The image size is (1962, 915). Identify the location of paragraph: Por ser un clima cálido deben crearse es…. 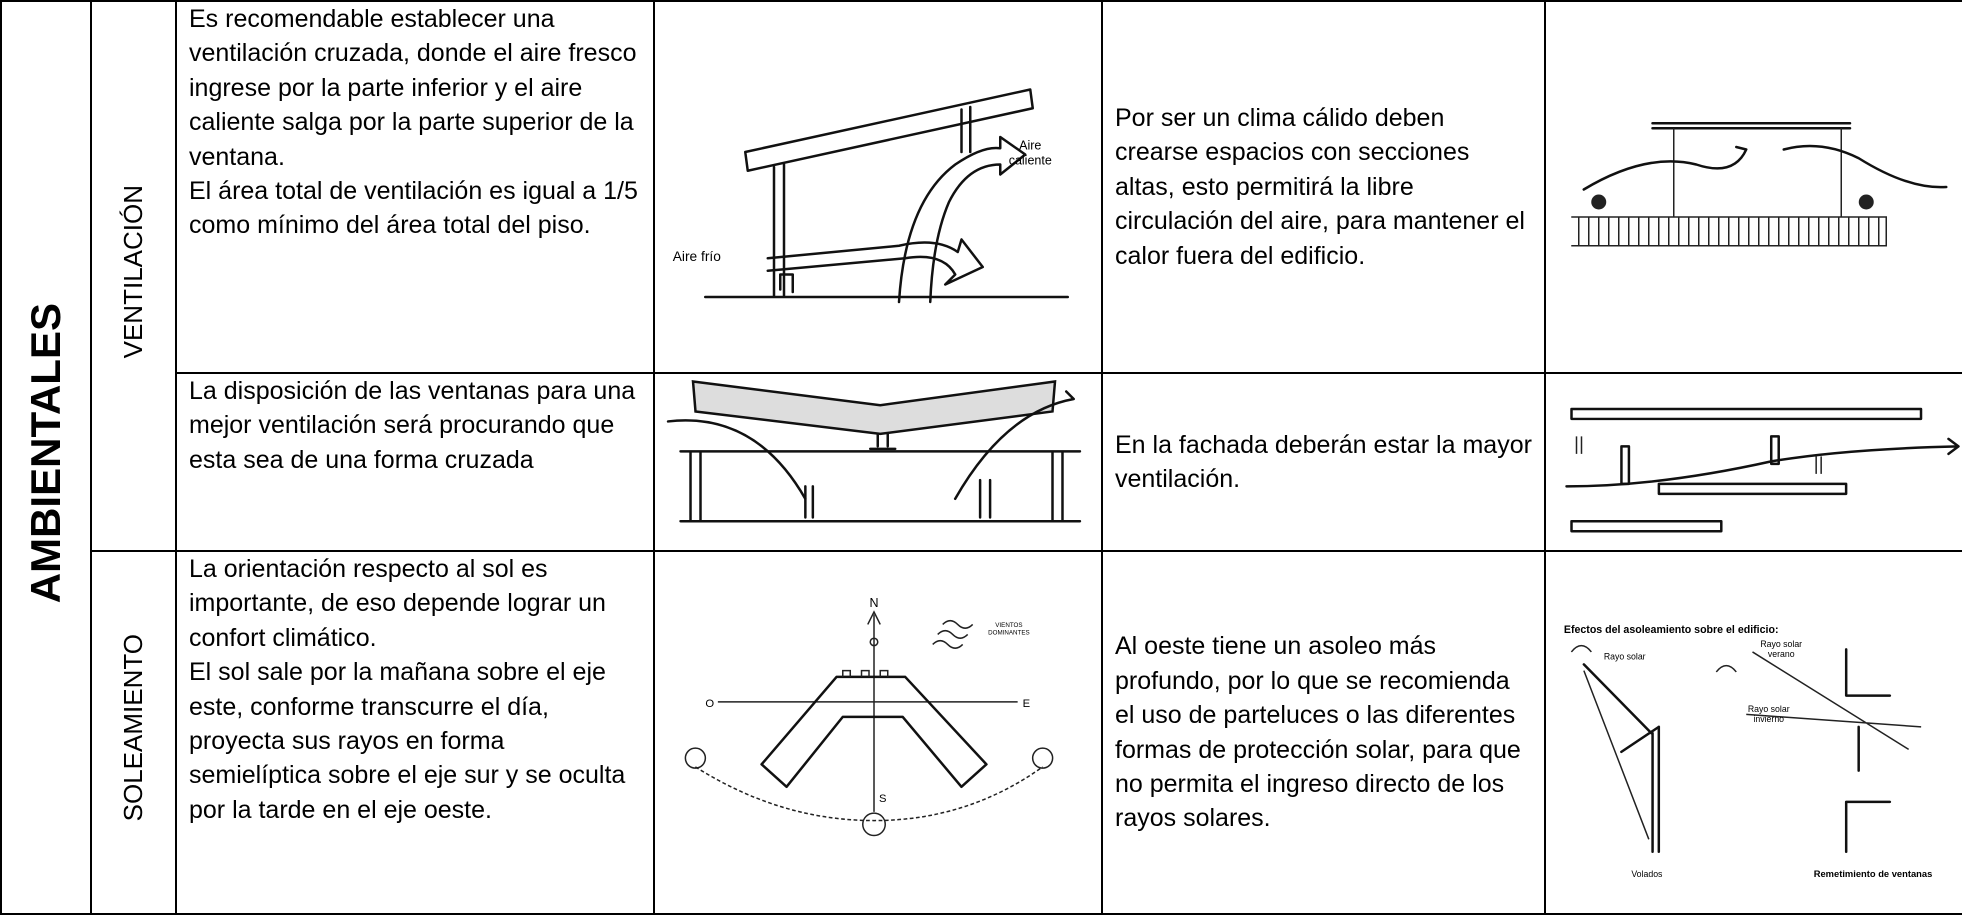
(1320, 186).